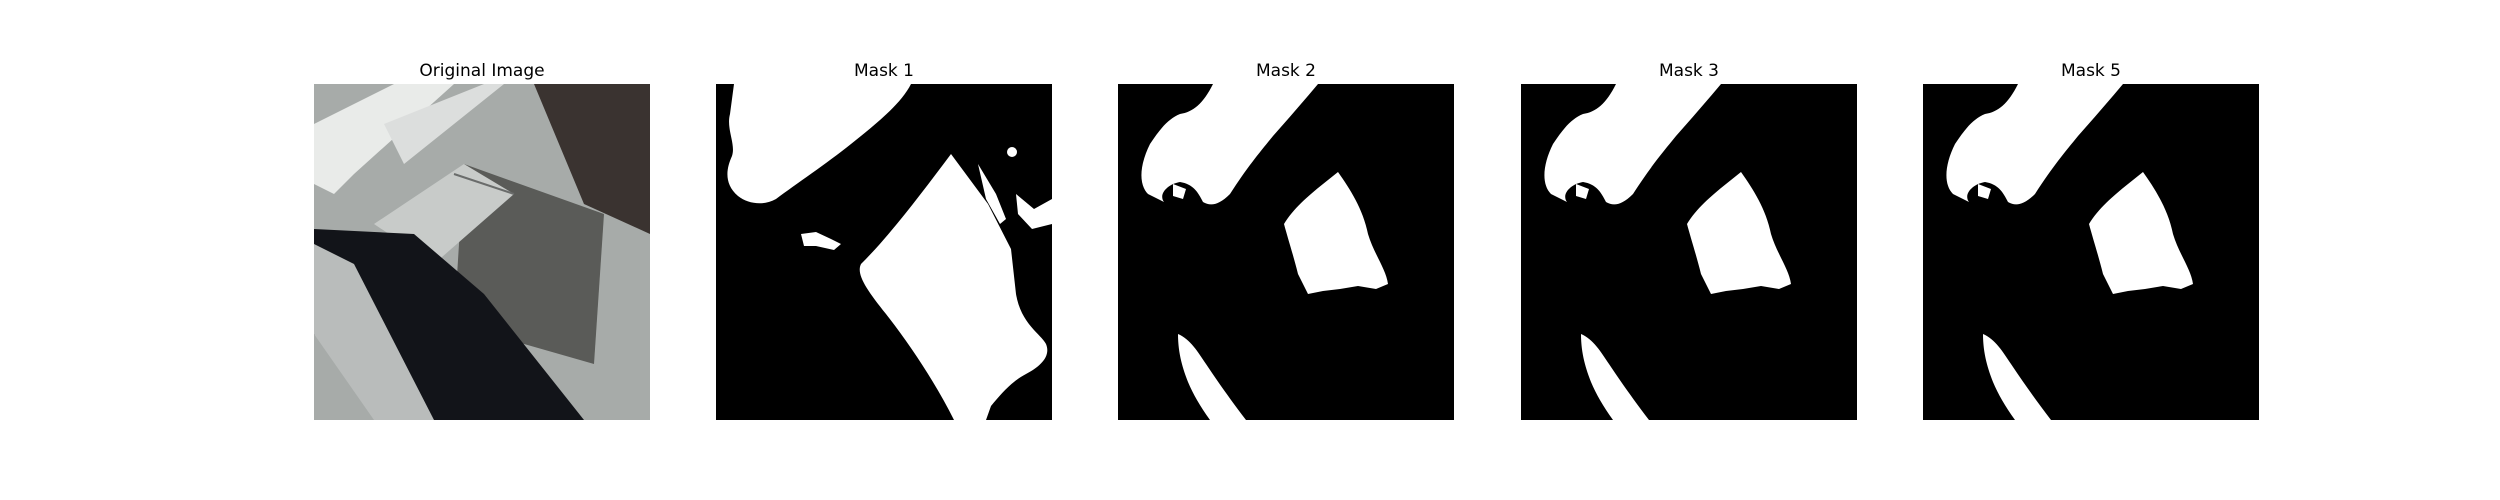 Image resolution: width=2500 pixels, height=500 pixels. Describe the element at coordinates (374, 332) in the screenshot. I see `photo-white-frame-left` at that location.